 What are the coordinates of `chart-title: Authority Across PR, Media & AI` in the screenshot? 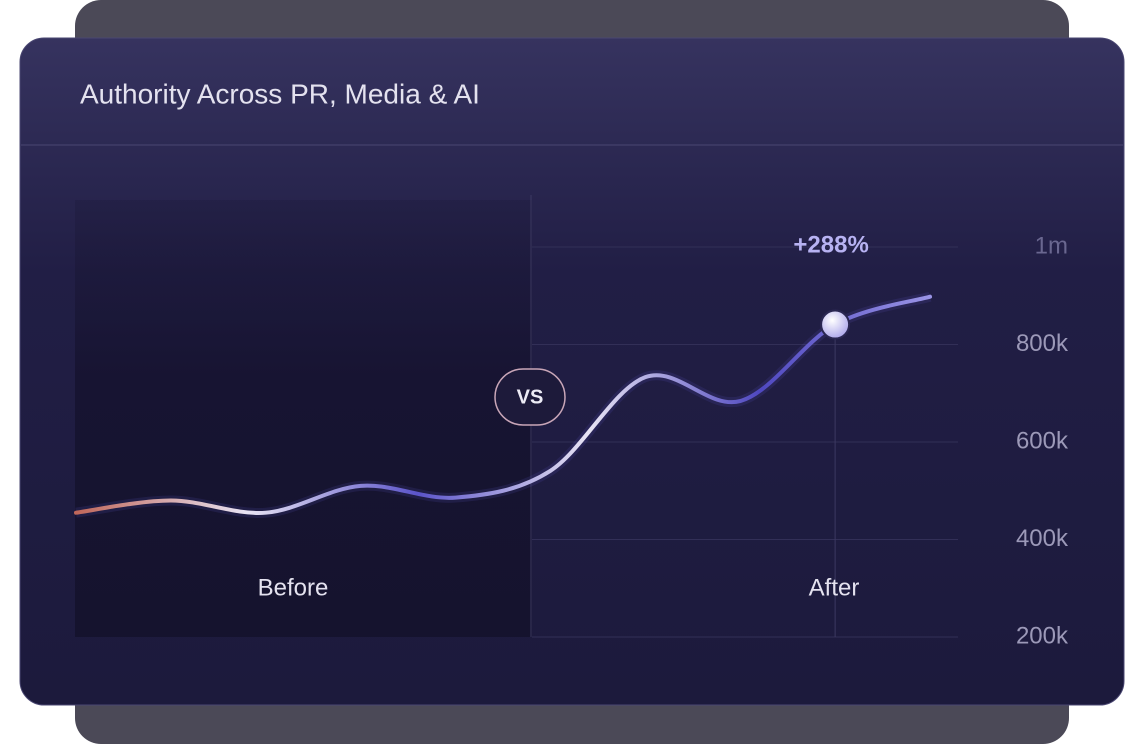 It's located at (280, 93).